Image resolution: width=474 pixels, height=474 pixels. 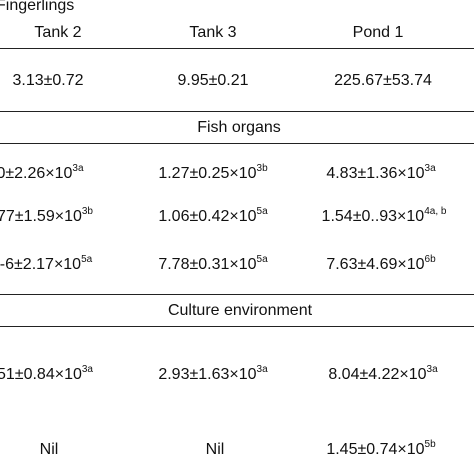 What do you see at coordinates (213, 264) in the screenshot?
I see `cell-fish-organs-r3-tank-3: 7.78±0.31×105a` at bounding box center [213, 264].